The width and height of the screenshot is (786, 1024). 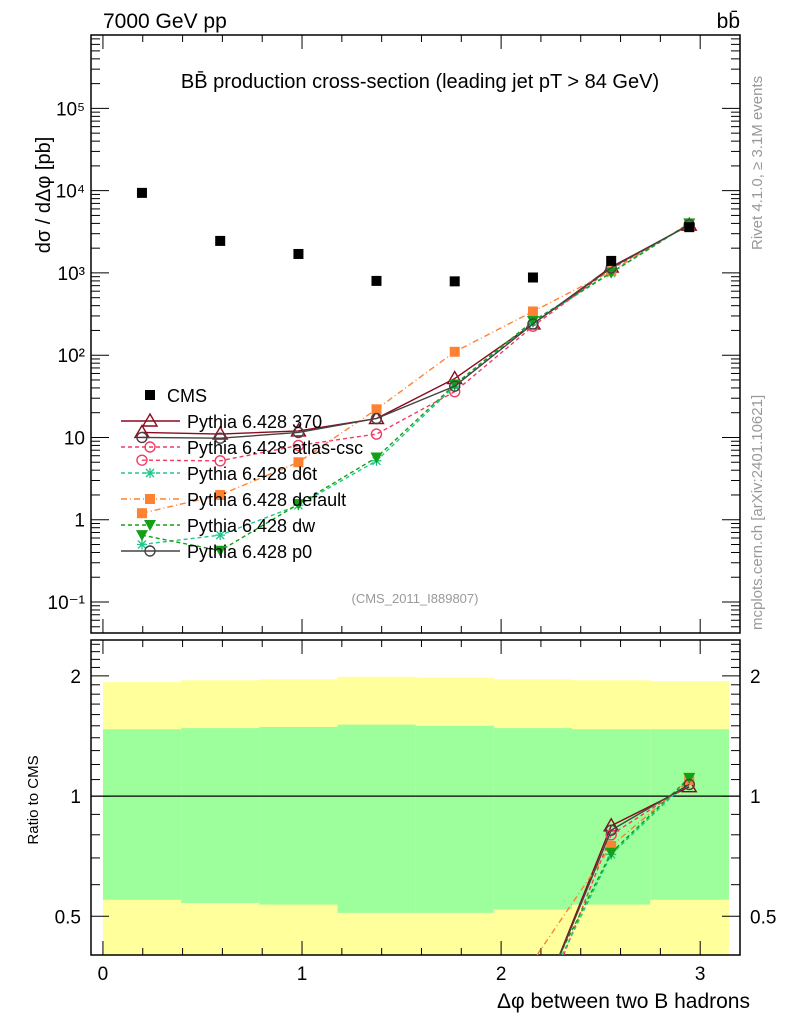 What do you see at coordinates (74, 438) in the screenshot?
I see `y-tick-label: 10` at bounding box center [74, 438].